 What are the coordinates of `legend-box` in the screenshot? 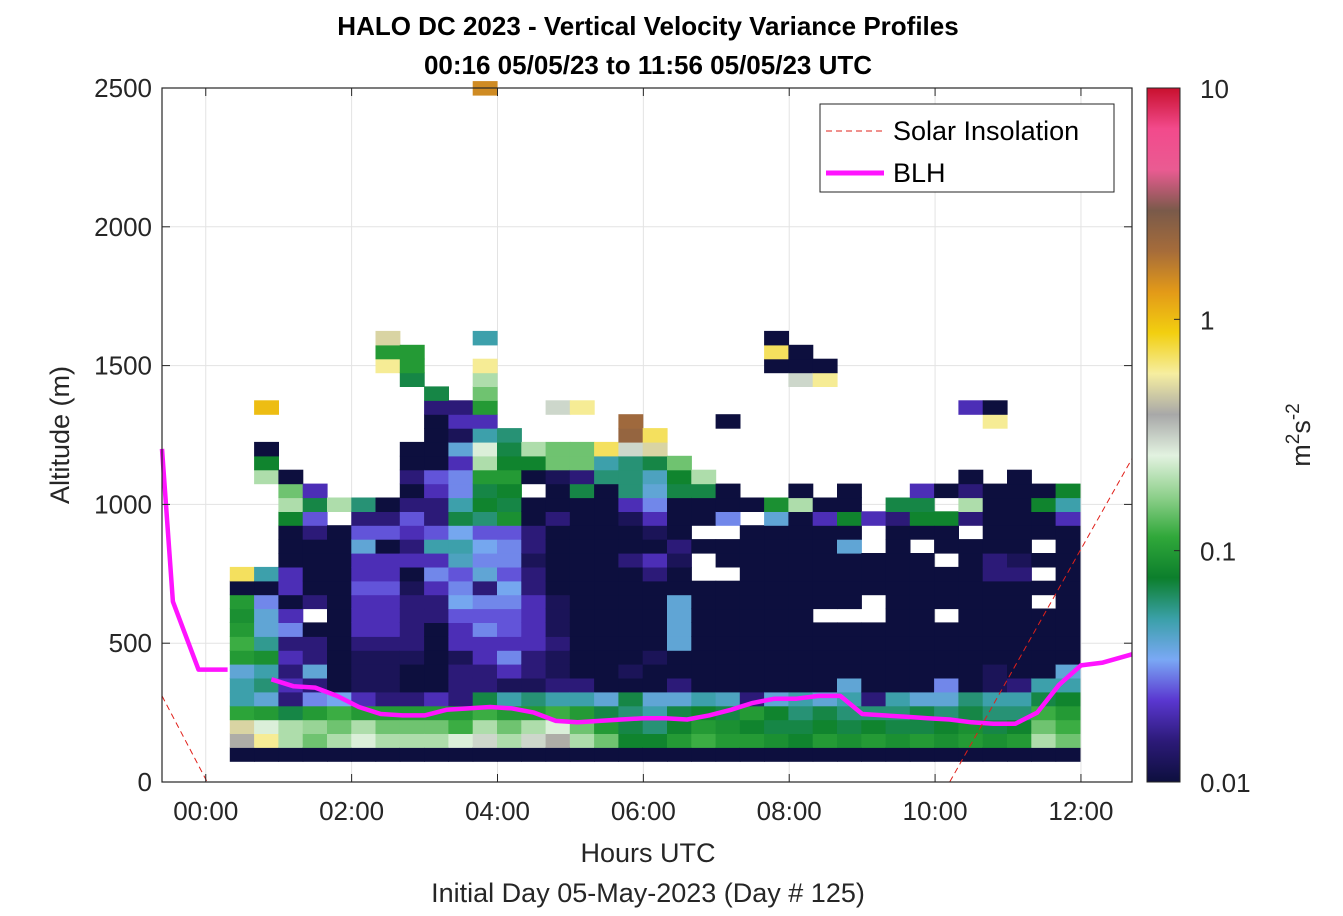 It's located at (967, 148).